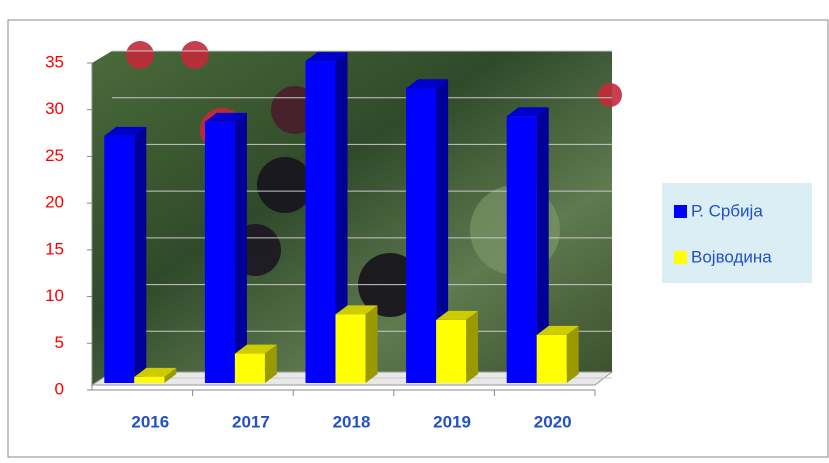 Image resolution: width=829 pixels, height=463 pixels. What do you see at coordinates (150, 421) in the screenshot?
I see `x-tick-label: 2016` at bounding box center [150, 421].